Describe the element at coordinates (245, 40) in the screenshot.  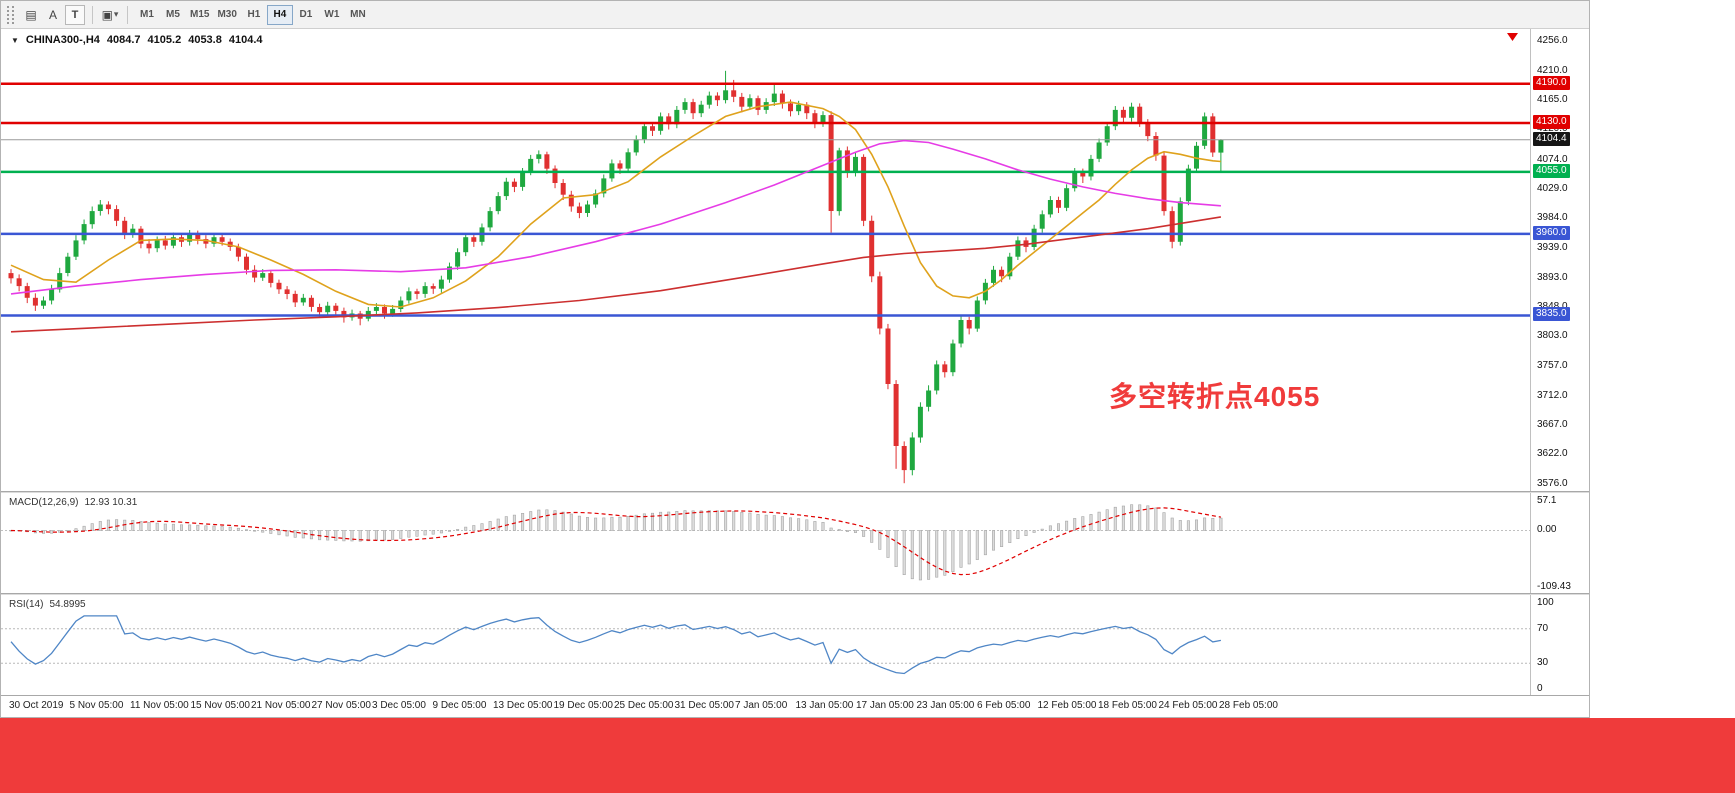
I see `ohlc-close: 4104.4` at that location.